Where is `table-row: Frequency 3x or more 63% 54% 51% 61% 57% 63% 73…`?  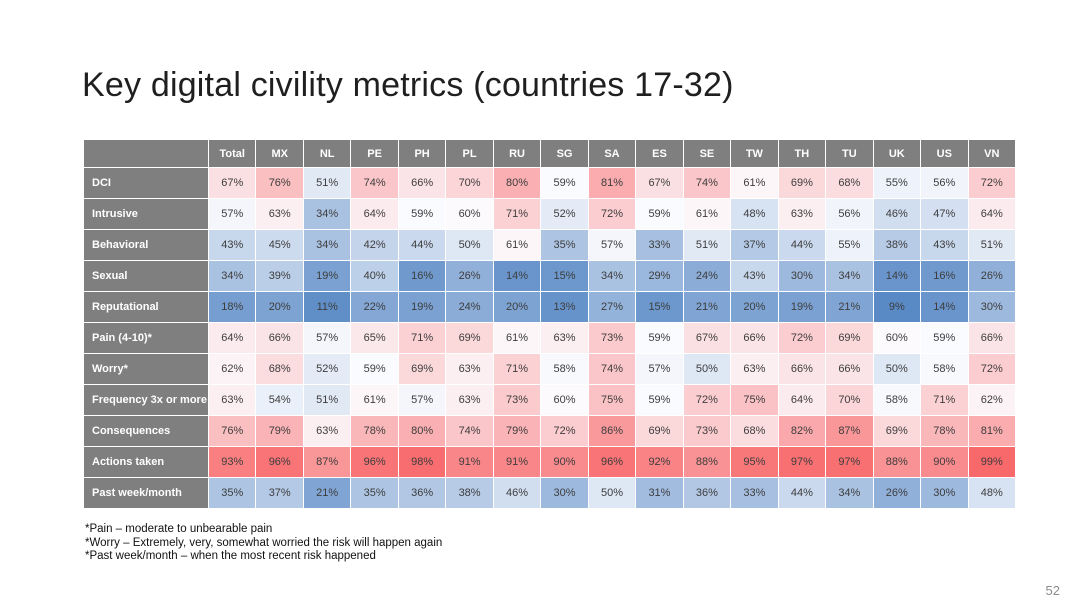
table-row: Frequency 3x or more 63% 54% 51% 61% 57% 63% 73… is located at coordinates (549, 400).